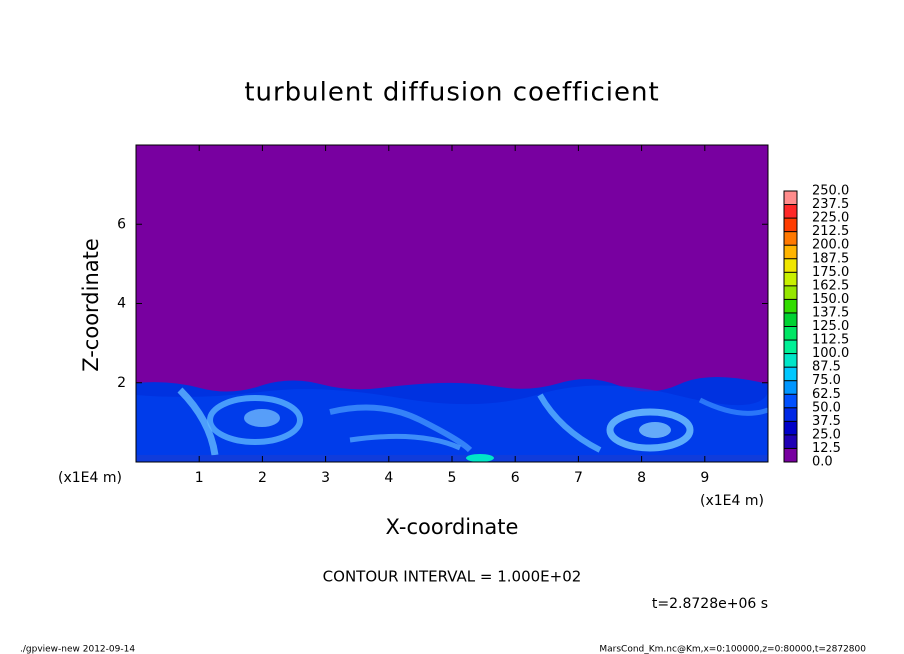 The height and width of the screenshot is (654, 904). I want to click on colorbar-label: 125.0, so click(830, 326).